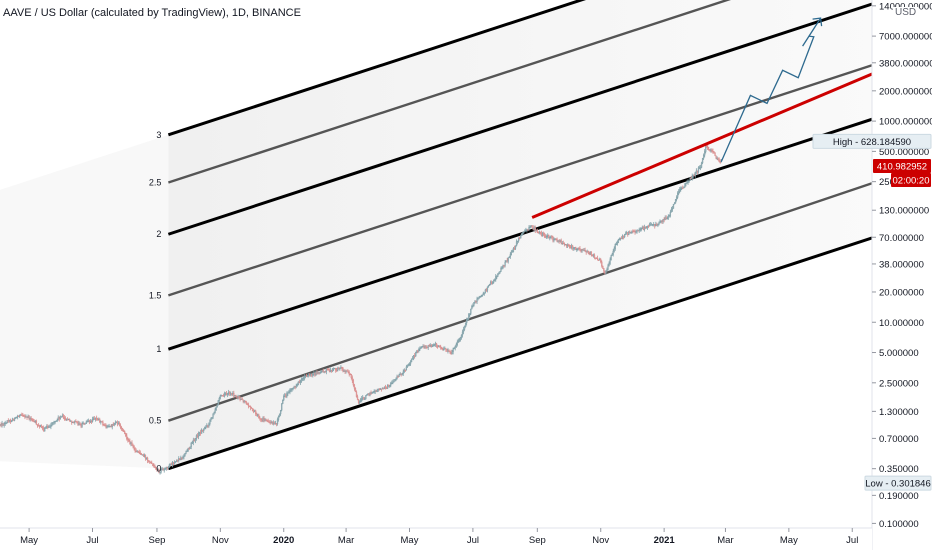  I want to click on y-tick-label: 10.000000, so click(901, 323).